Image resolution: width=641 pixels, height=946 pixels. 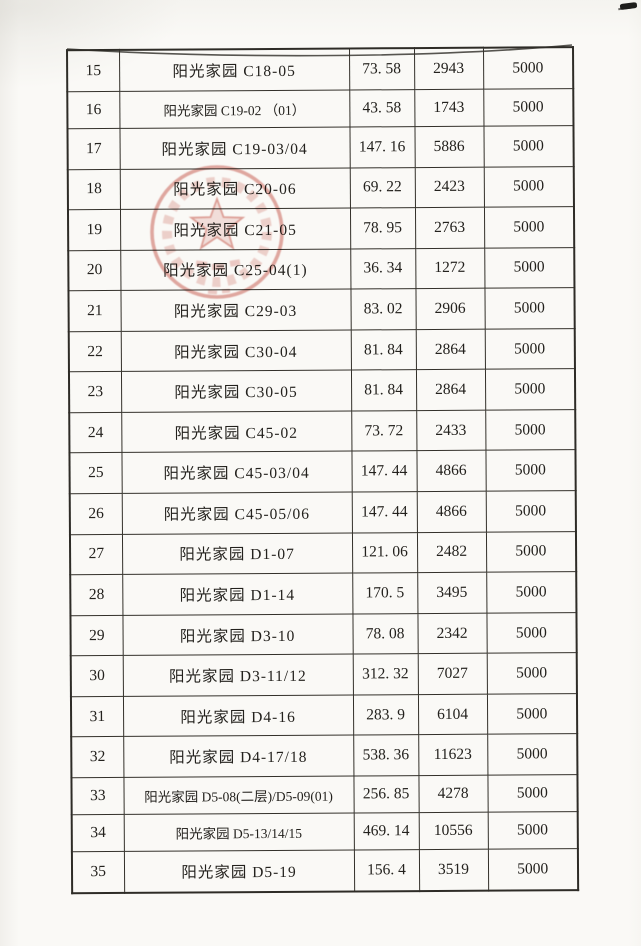 I want to click on area-cell: 73. 72, so click(x=384, y=431).